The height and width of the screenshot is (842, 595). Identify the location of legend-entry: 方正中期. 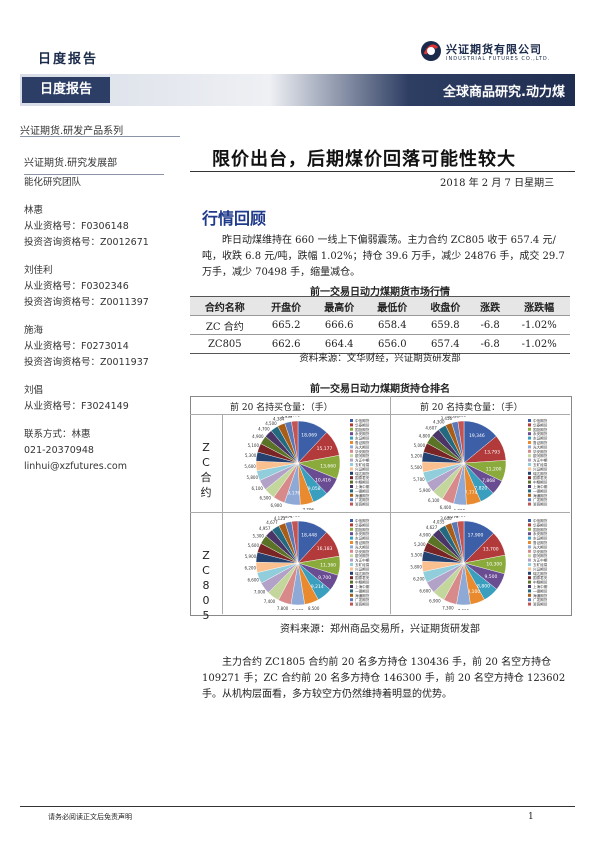
(540, 560).